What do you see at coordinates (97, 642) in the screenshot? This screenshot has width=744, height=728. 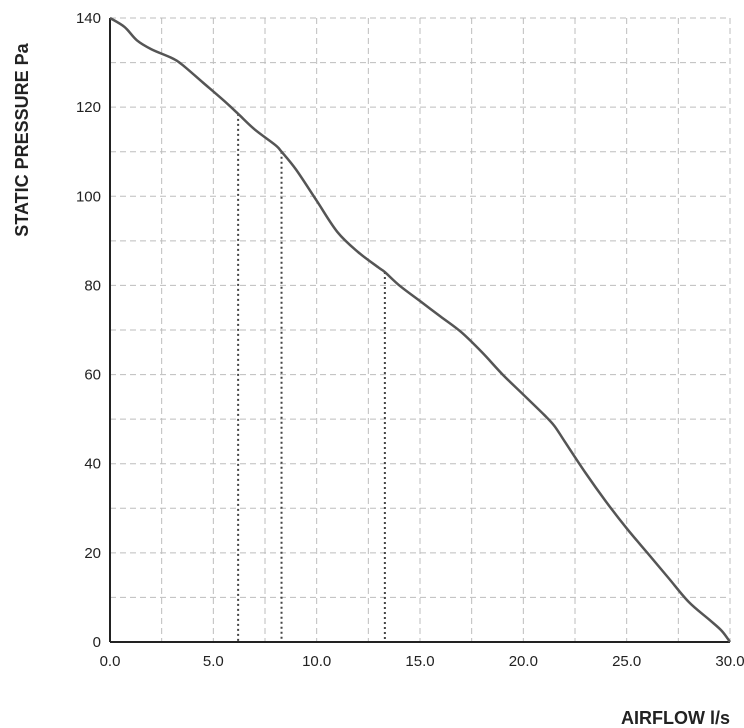 I see `y-tick-label: 0` at bounding box center [97, 642].